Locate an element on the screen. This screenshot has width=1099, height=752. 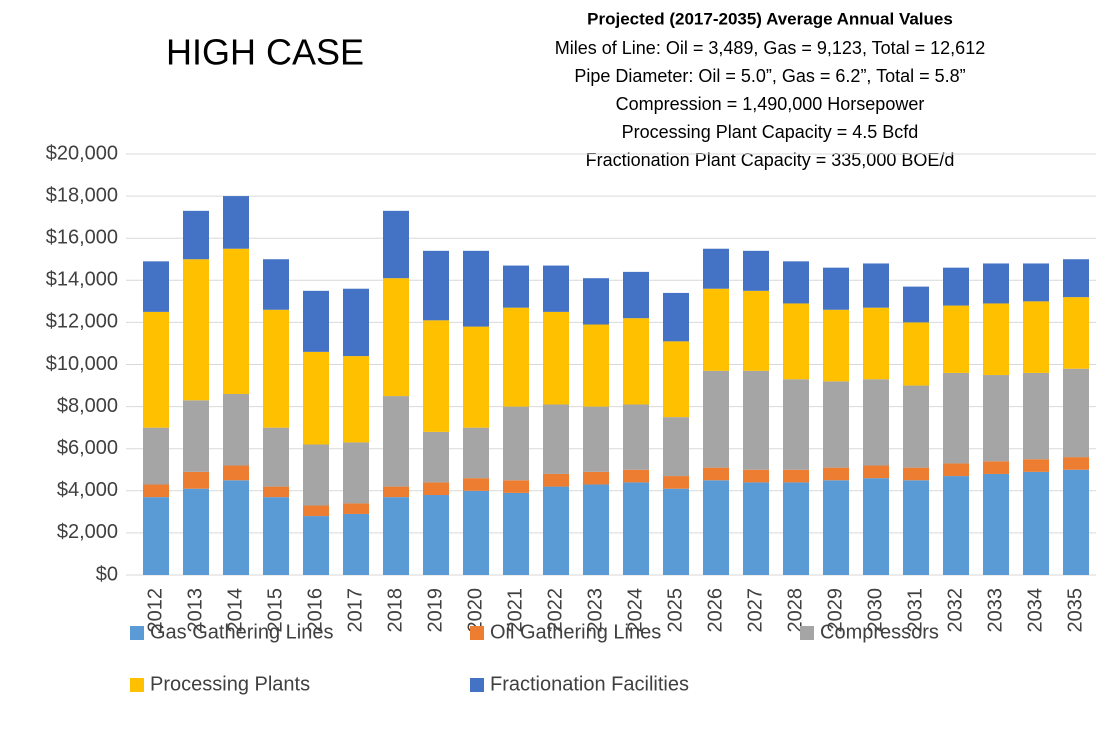
chart-title: HIGH CASE is located at coordinates (265, 52).